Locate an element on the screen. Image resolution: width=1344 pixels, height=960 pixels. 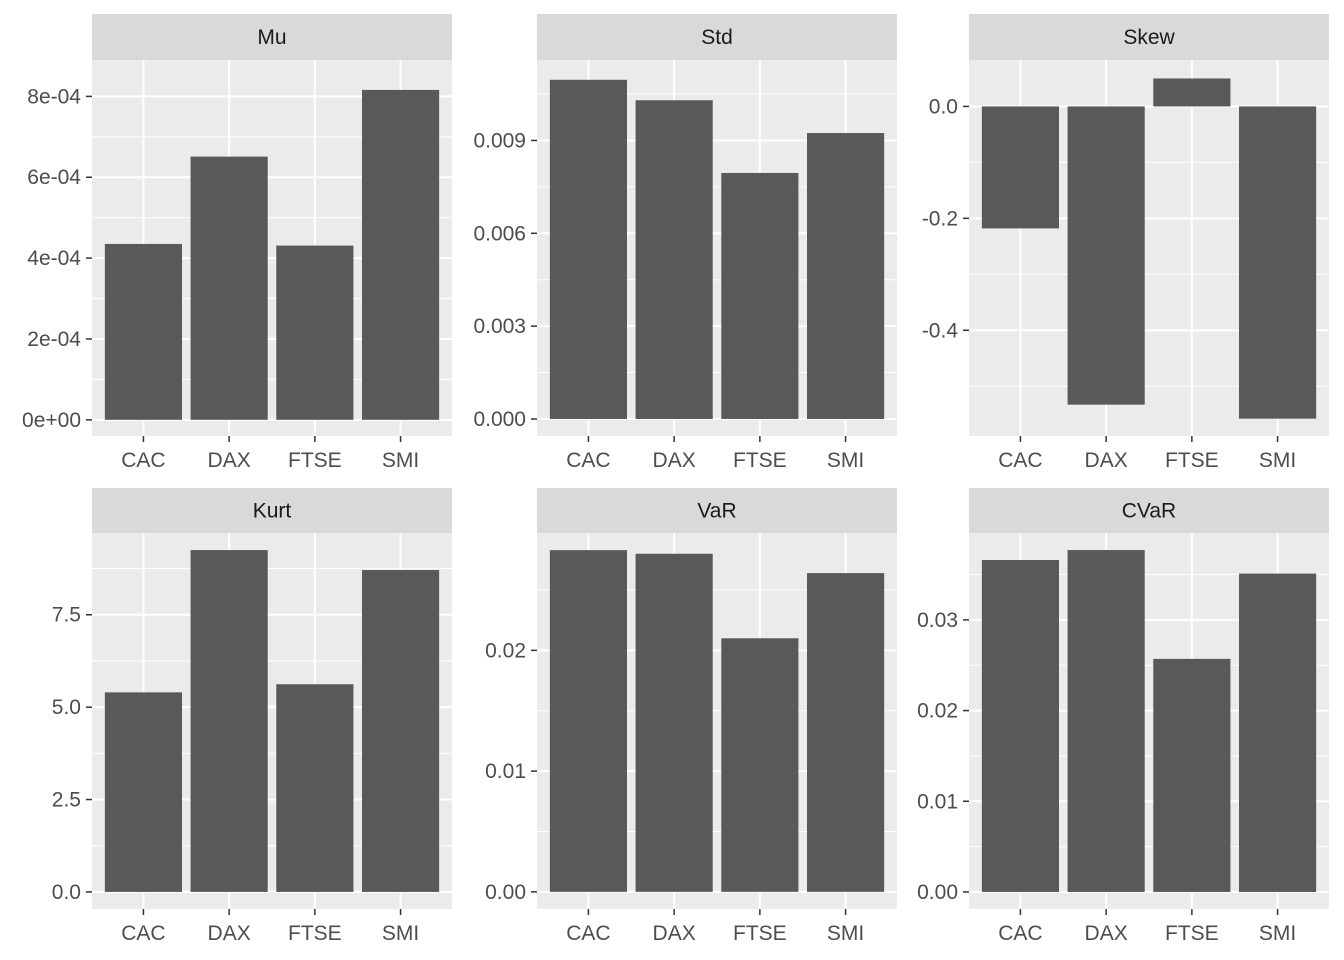
strip-title-cvar: CVaR is located at coordinates (1149, 511).